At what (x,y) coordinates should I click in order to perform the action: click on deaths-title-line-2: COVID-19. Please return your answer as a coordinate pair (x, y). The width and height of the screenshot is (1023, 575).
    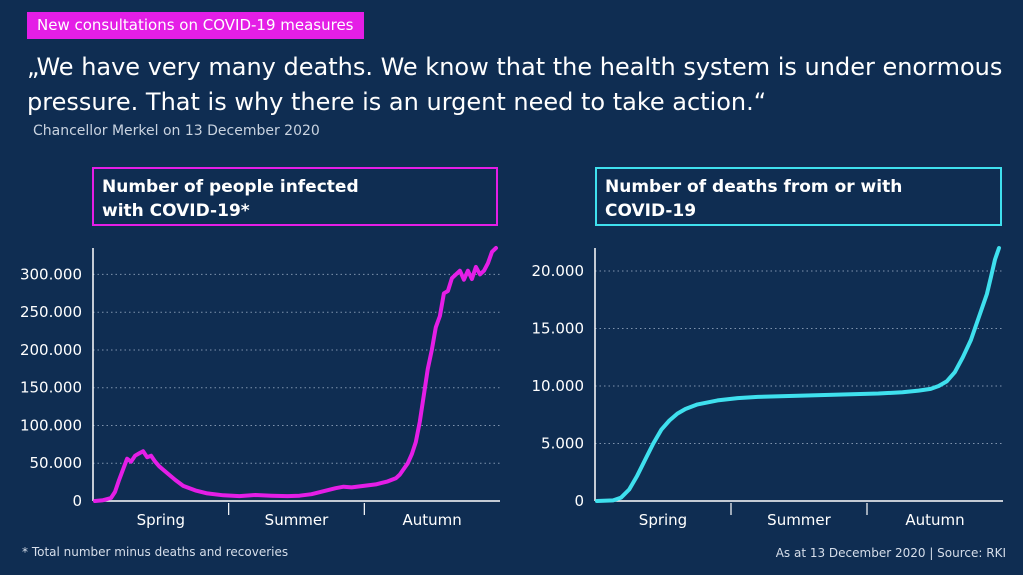
    Looking at the image, I should click on (651, 211).